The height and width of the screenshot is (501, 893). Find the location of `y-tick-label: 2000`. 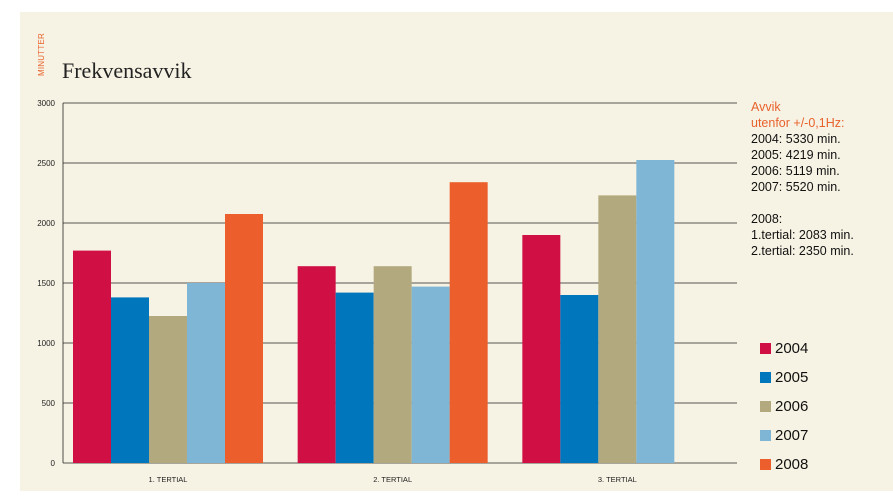

y-tick-label: 2000 is located at coordinates (46, 223).